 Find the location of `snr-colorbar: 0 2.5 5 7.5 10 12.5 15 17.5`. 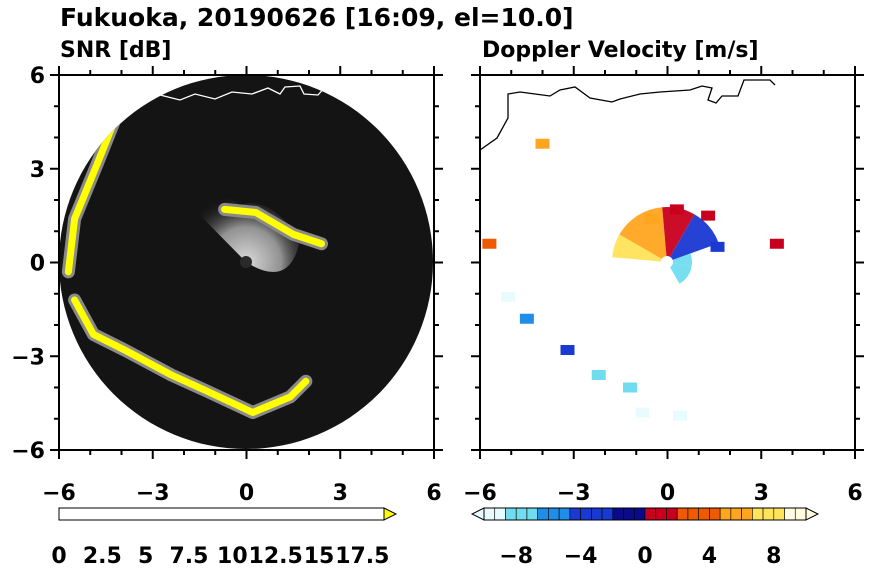

snr-colorbar: 0 2.5 5 7.5 10 12.5 15 17.5 is located at coordinates (224, 538).